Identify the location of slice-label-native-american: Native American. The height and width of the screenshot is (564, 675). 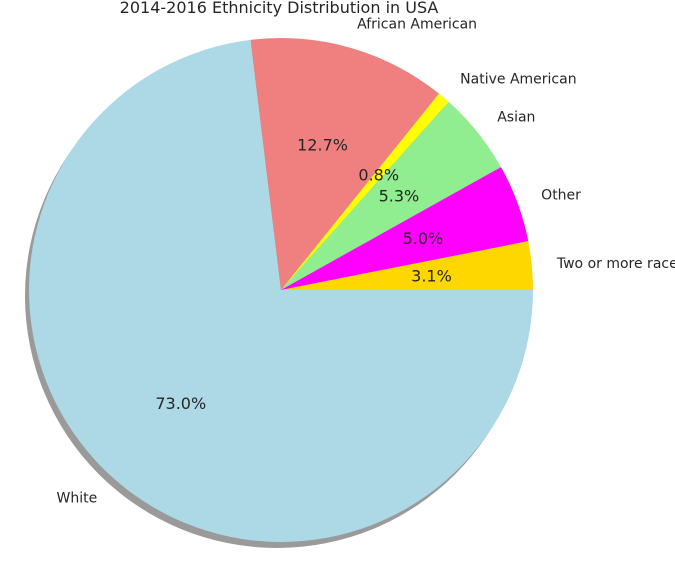
(518, 79).